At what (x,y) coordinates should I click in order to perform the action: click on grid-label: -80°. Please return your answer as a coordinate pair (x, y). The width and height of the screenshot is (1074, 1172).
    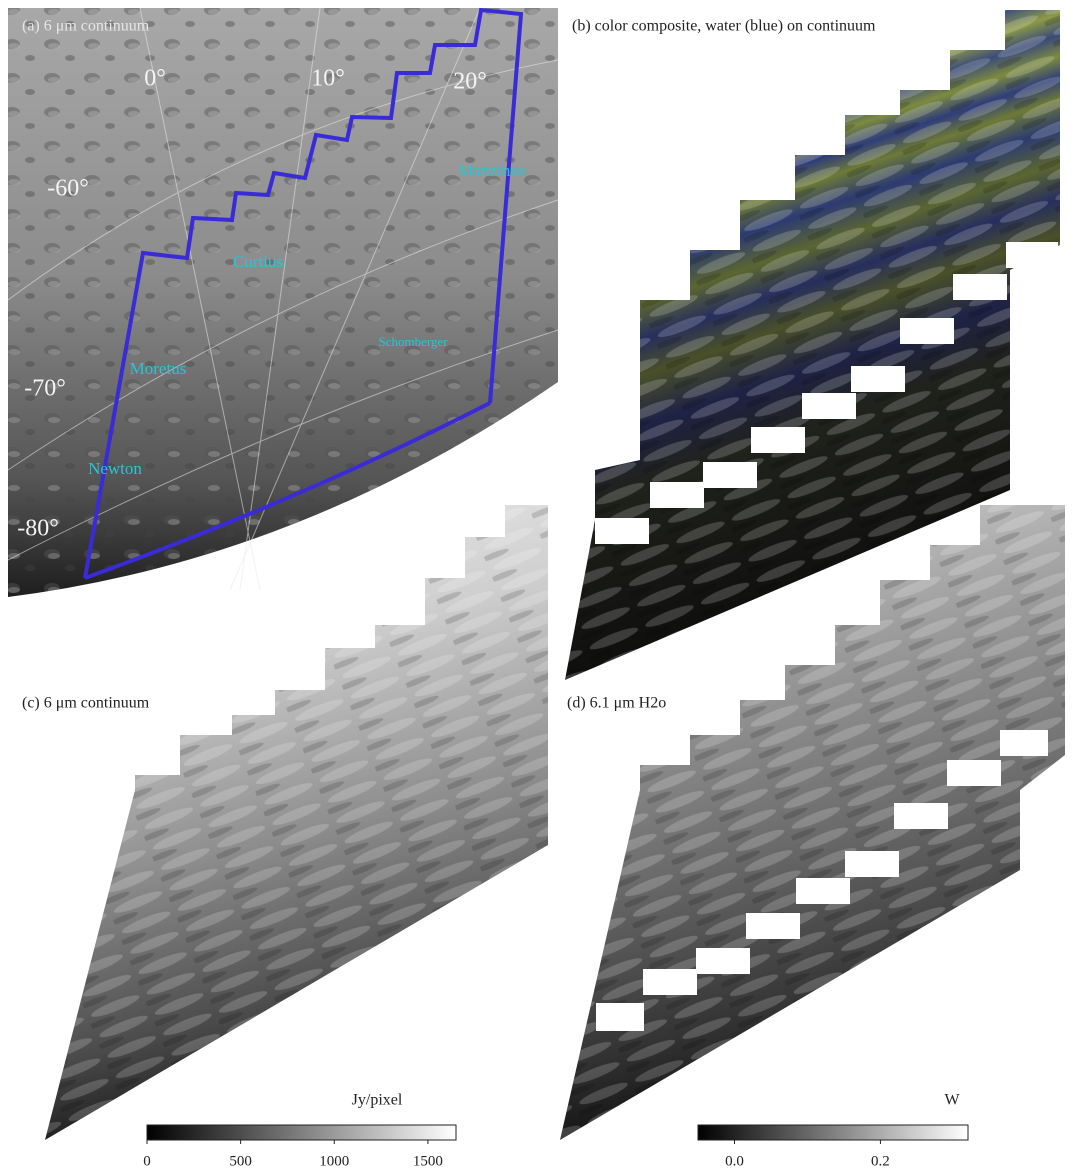
    Looking at the image, I should click on (38, 529).